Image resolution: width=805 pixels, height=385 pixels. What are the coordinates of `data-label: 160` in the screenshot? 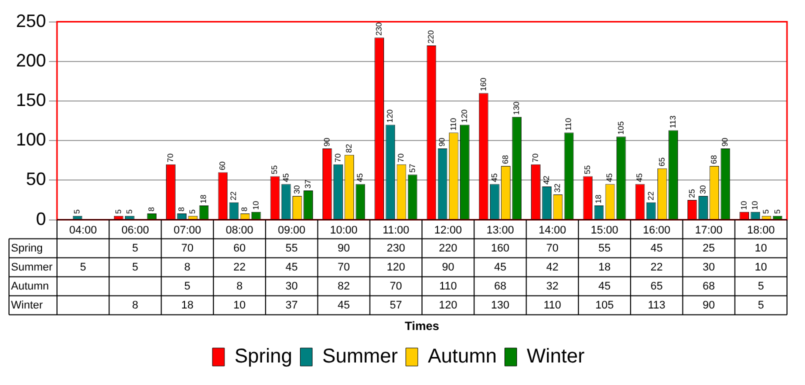 It's located at (500, 248).